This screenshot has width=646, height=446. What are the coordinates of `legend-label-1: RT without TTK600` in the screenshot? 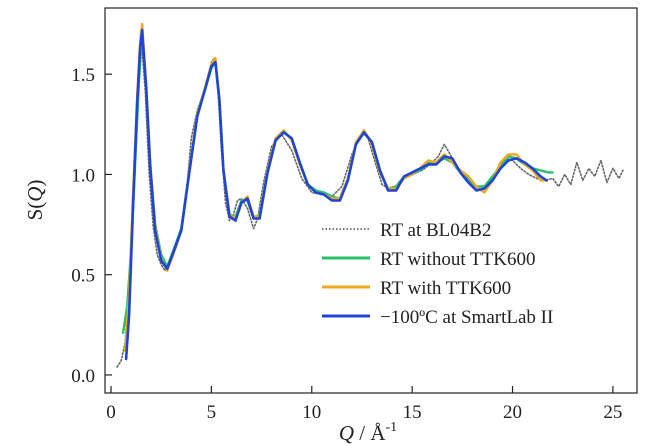 It's located at (457, 259).